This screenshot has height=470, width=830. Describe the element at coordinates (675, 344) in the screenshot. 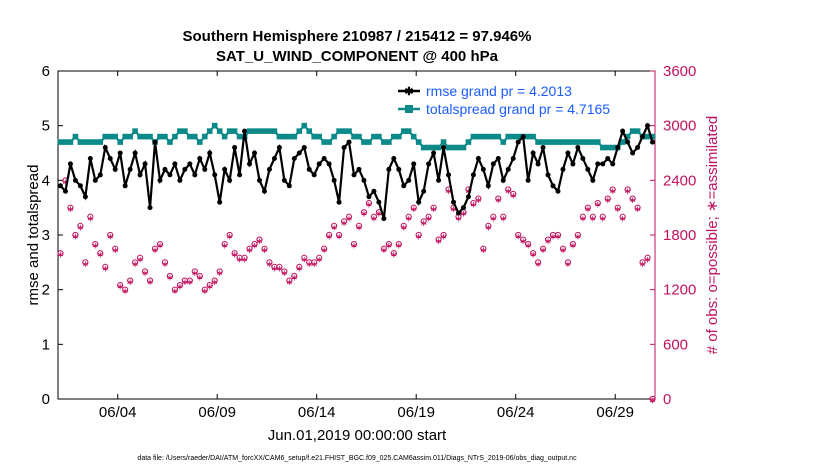

I see `y-right-tick-label: 600` at that location.